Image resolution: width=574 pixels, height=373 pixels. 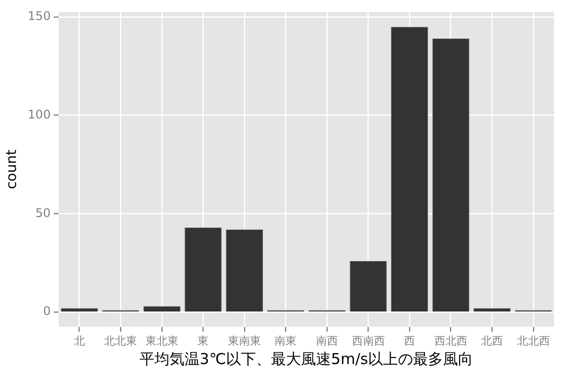 I want to click on x-tick-label: 北北西, so click(x=533, y=341).